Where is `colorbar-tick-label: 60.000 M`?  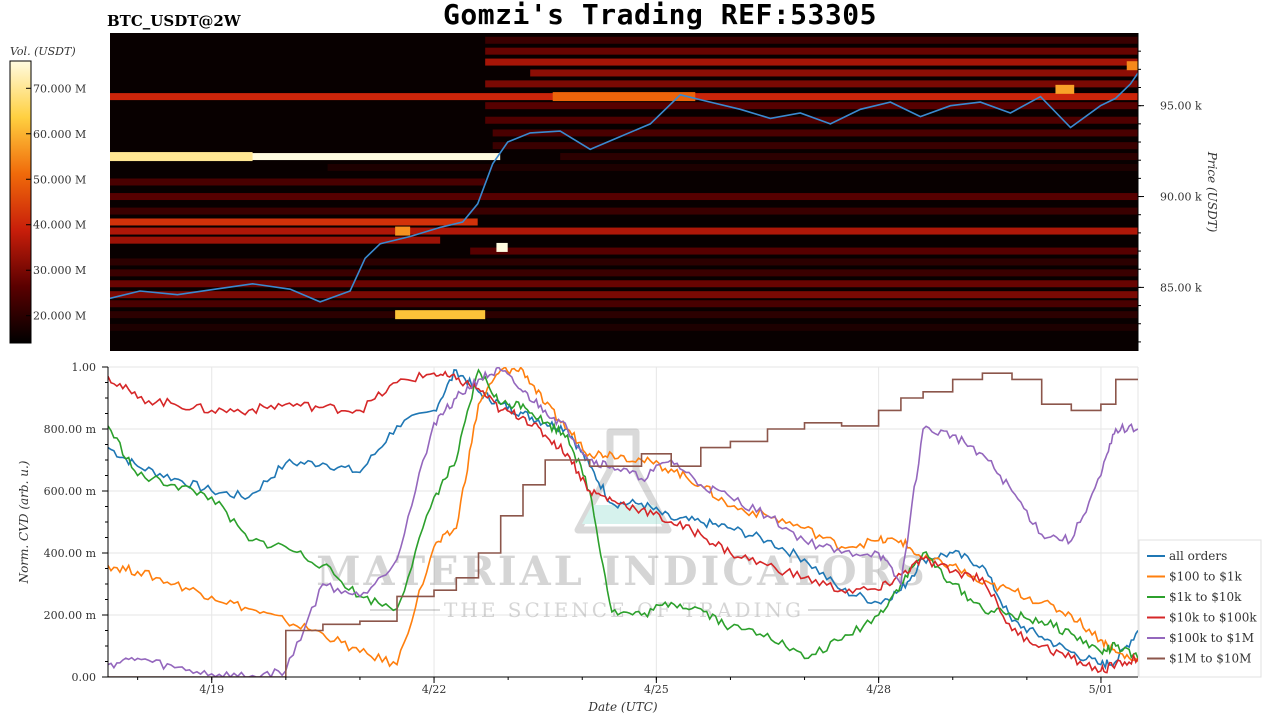 colorbar-tick-label: 60.000 M is located at coordinates (59, 134).